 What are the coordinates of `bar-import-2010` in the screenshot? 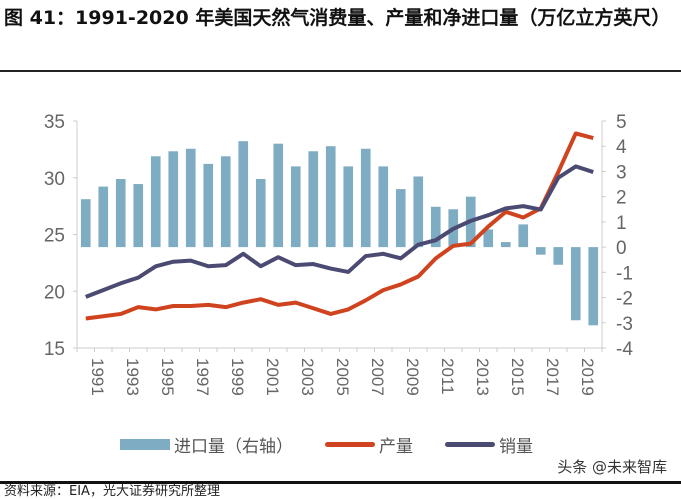 It's located at (418, 211).